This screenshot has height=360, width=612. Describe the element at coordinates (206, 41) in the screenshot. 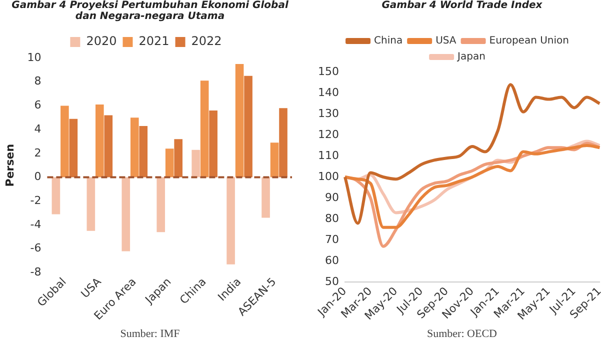

I see `legend-label: 2022` at that location.